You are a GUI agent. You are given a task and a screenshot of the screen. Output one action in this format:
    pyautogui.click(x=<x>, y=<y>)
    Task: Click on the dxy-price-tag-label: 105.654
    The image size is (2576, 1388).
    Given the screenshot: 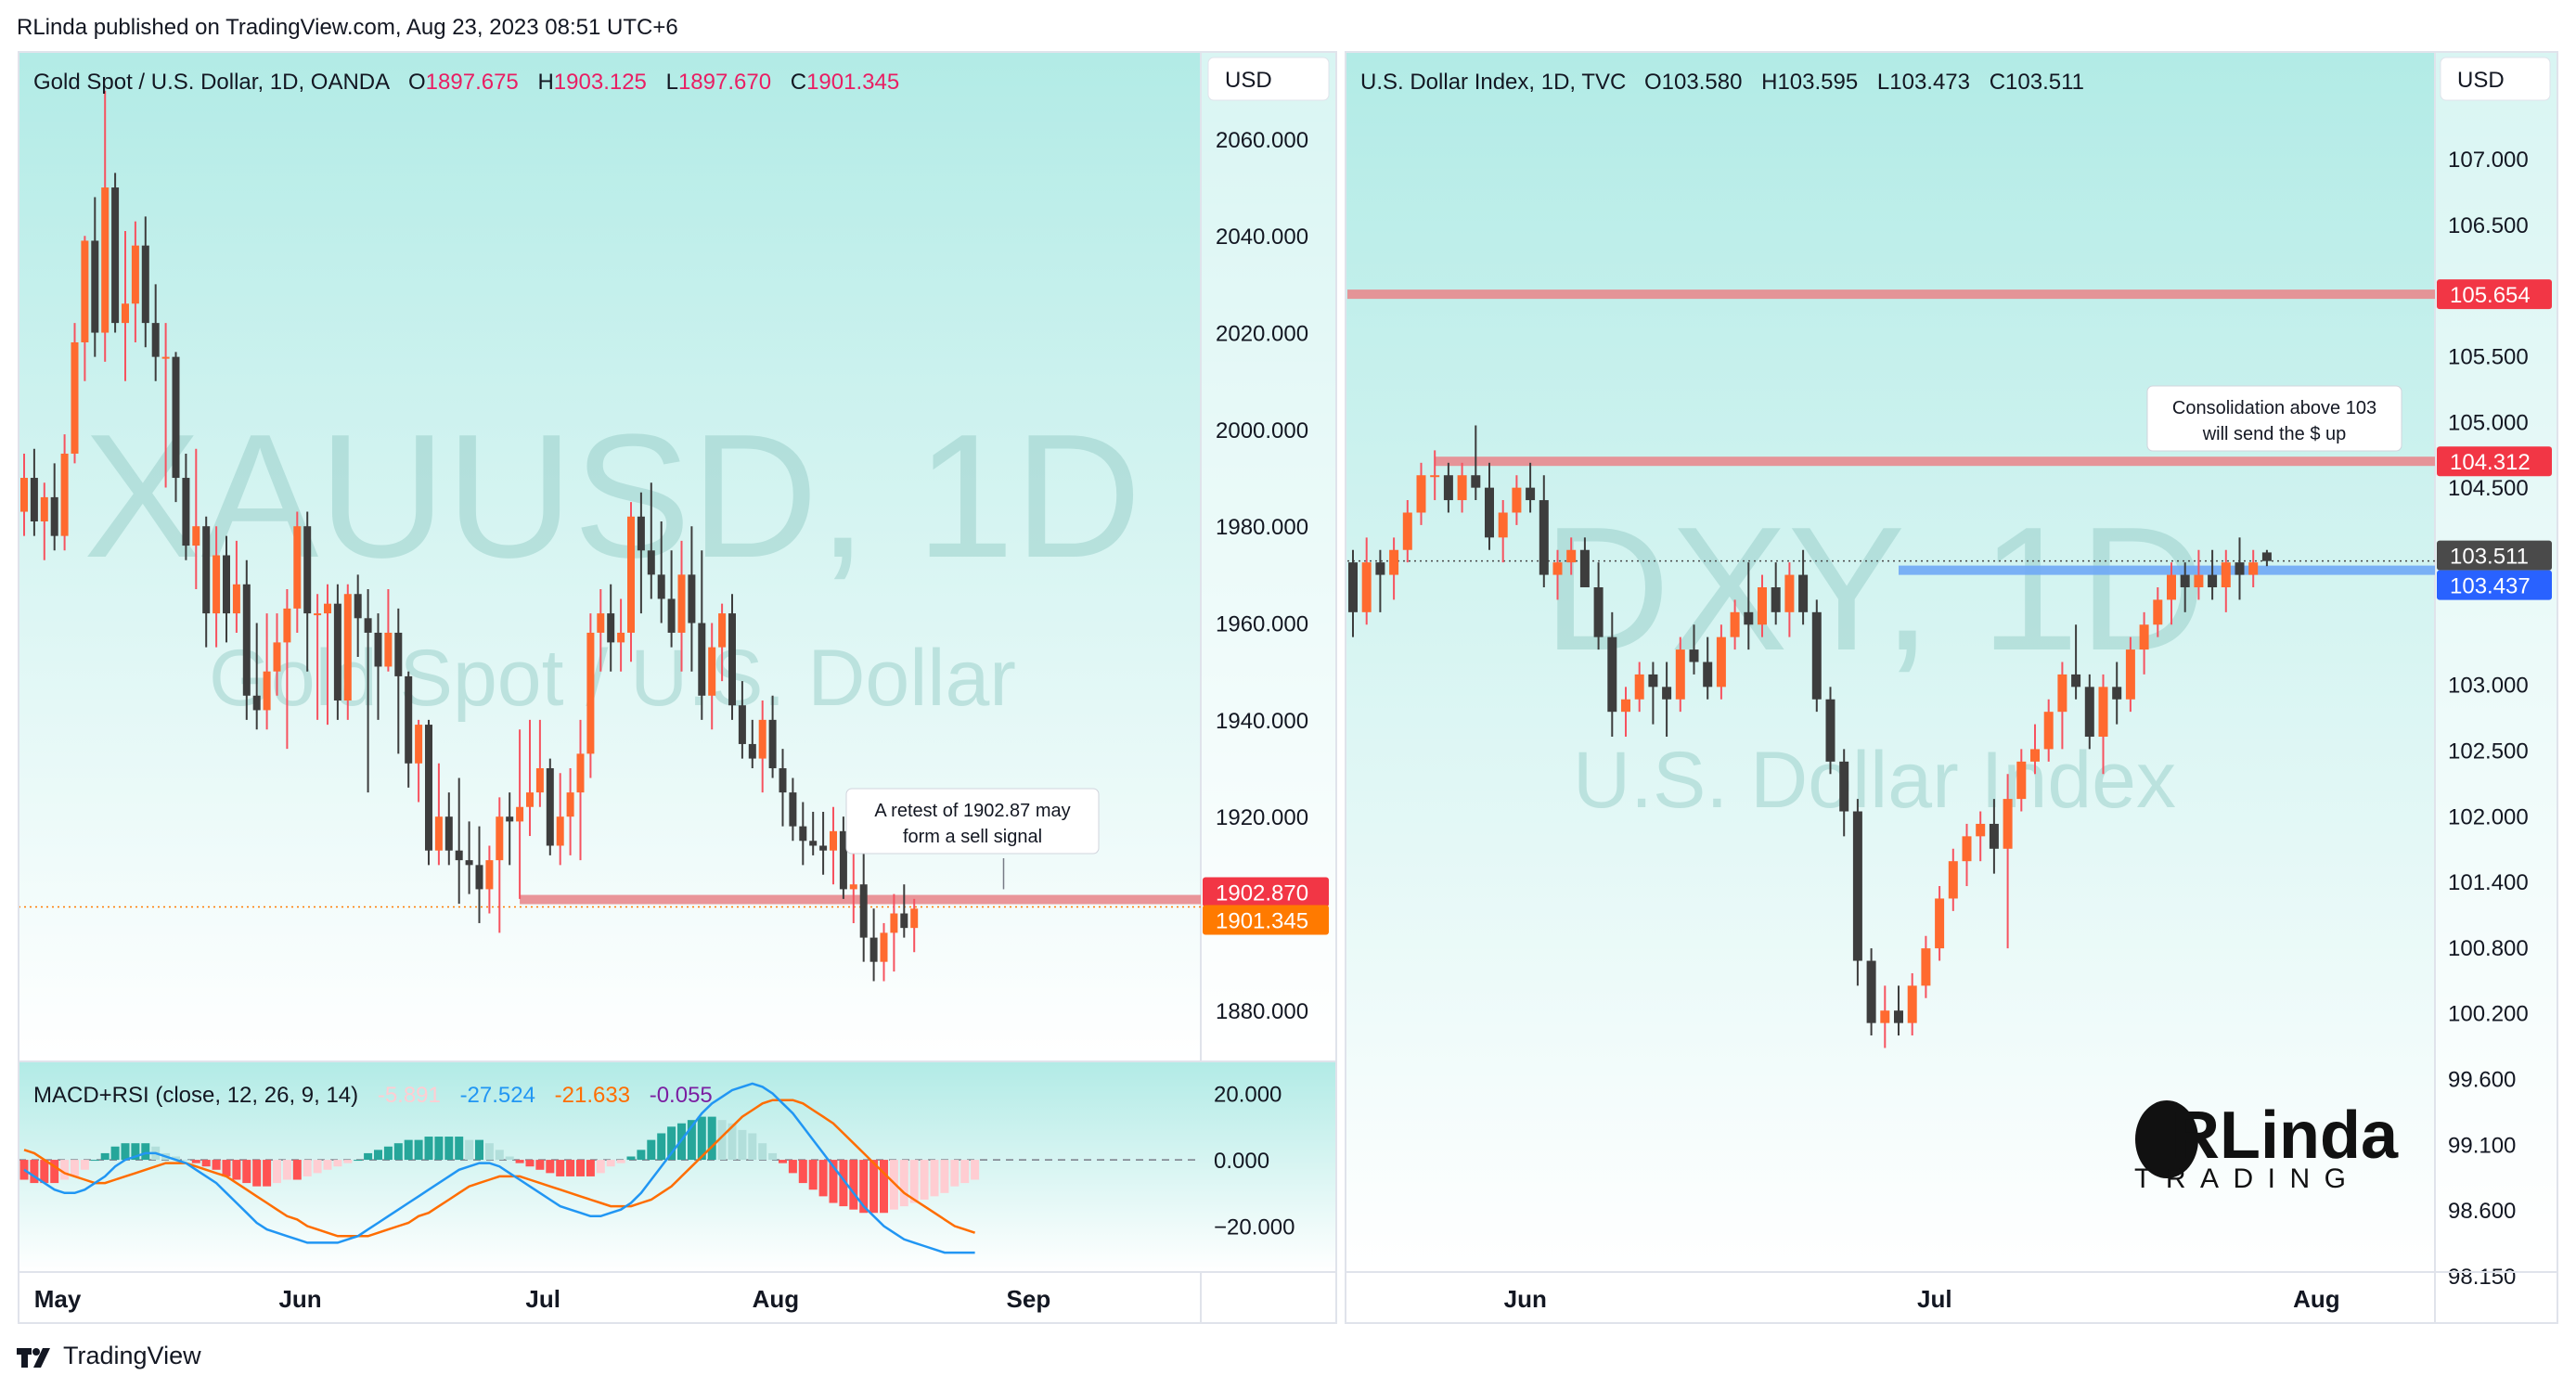 What is the action you would take?
    pyautogui.click(x=2490, y=295)
    